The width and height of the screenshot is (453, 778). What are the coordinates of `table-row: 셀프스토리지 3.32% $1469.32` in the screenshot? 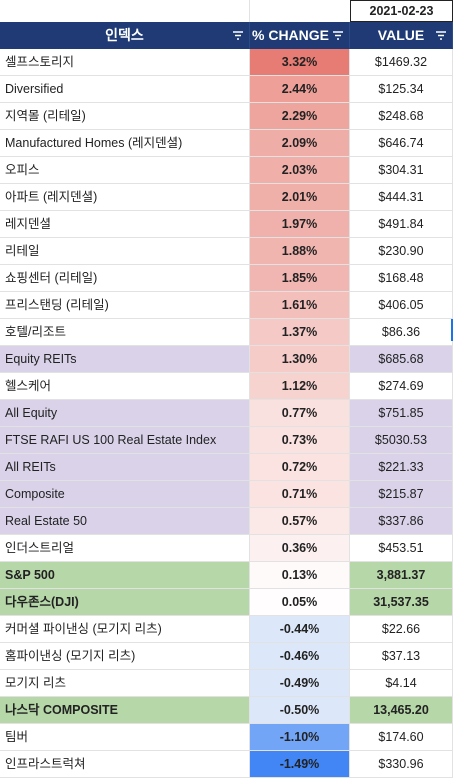 It's located at (226, 62).